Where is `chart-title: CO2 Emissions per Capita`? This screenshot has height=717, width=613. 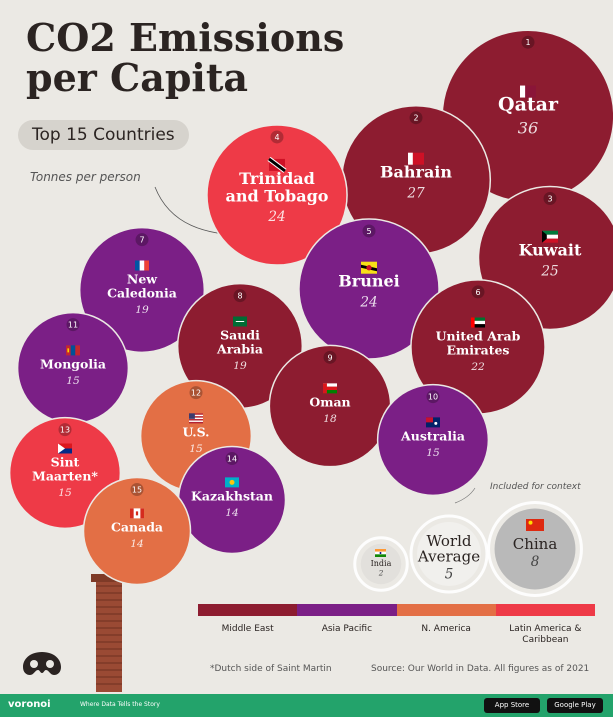
chart-title: CO2 Emissions per Capita is located at coordinates (216, 58).